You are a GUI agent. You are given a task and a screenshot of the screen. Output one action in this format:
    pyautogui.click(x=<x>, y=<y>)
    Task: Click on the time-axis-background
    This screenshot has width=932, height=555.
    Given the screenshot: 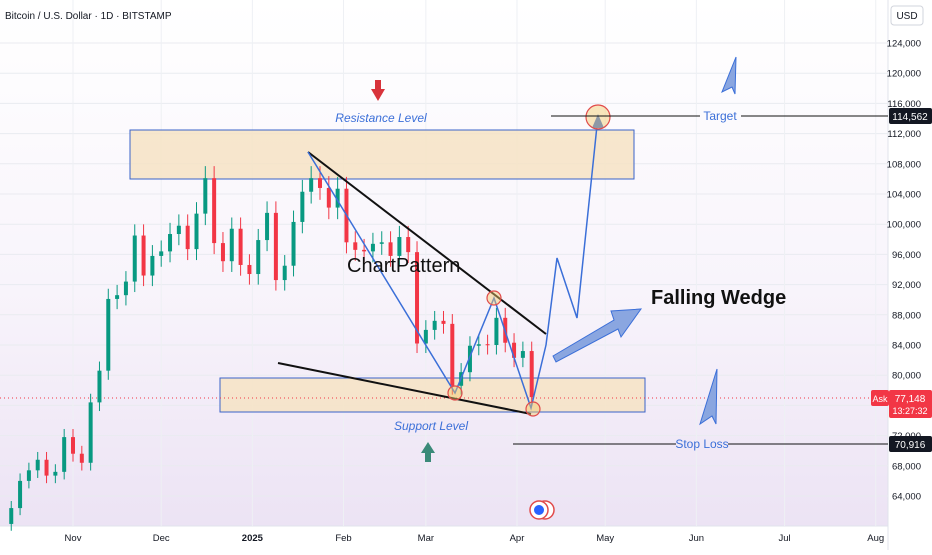 What is the action you would take?
    pyautogui.click(x=444, y=538)
    